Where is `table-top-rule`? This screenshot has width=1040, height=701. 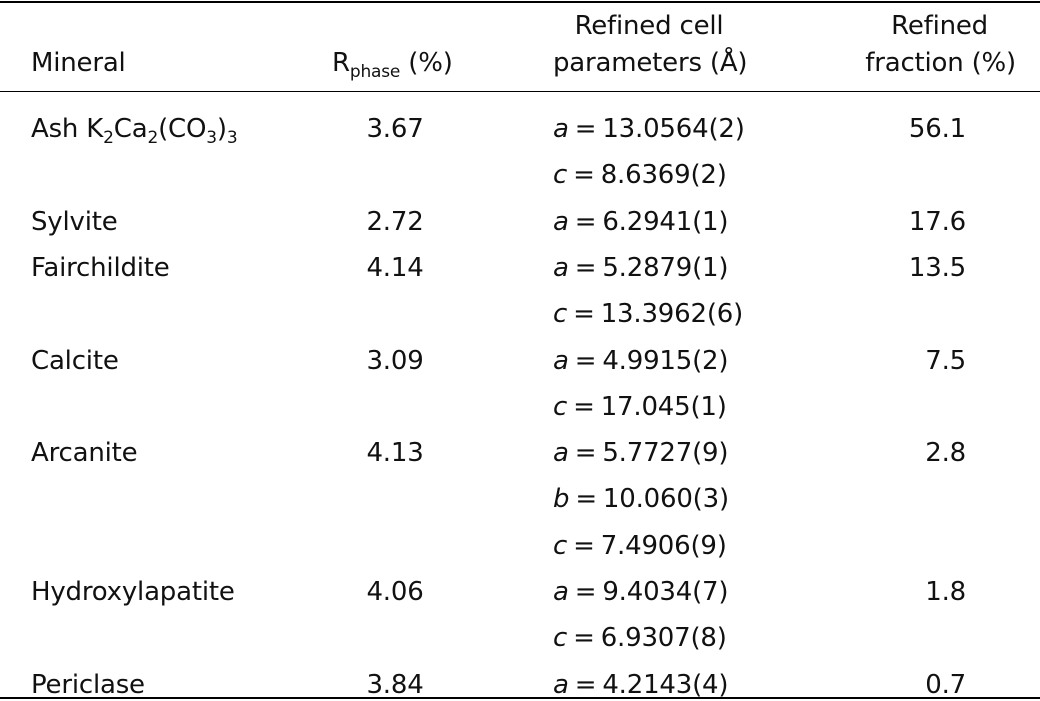 table-top-rule is located at coordinates (520, 2).